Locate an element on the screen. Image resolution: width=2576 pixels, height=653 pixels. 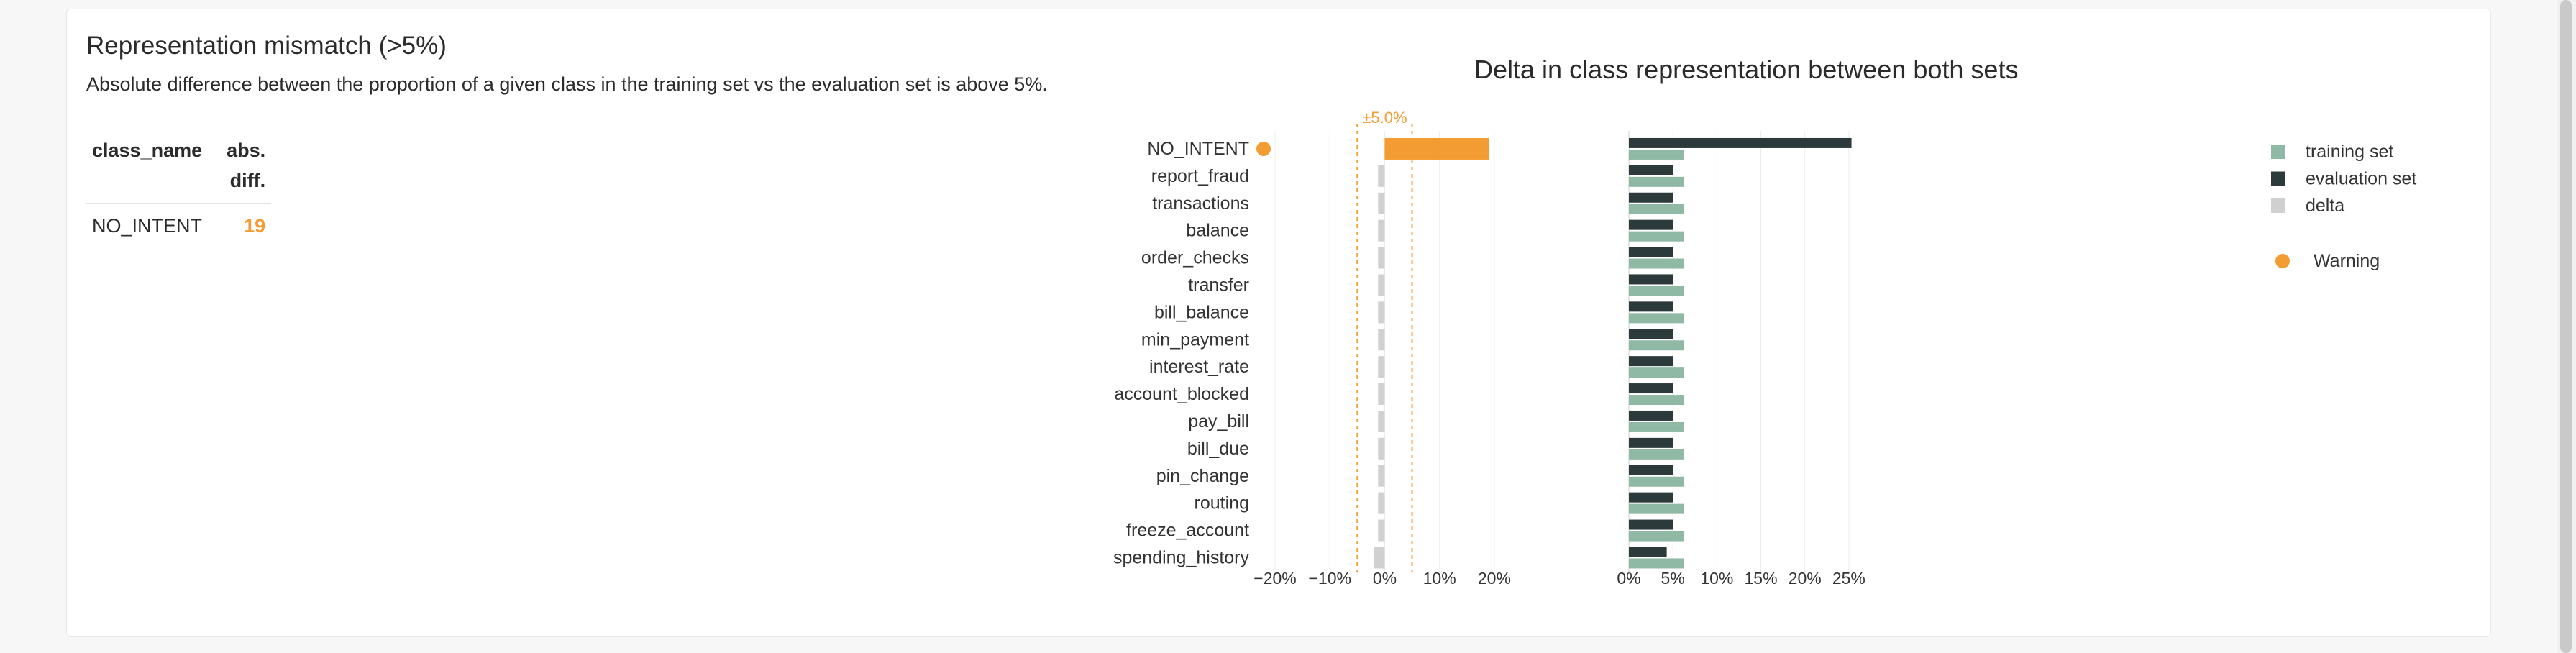
table-row: NO_INTENT 19 is located at coordinates (178, 227).